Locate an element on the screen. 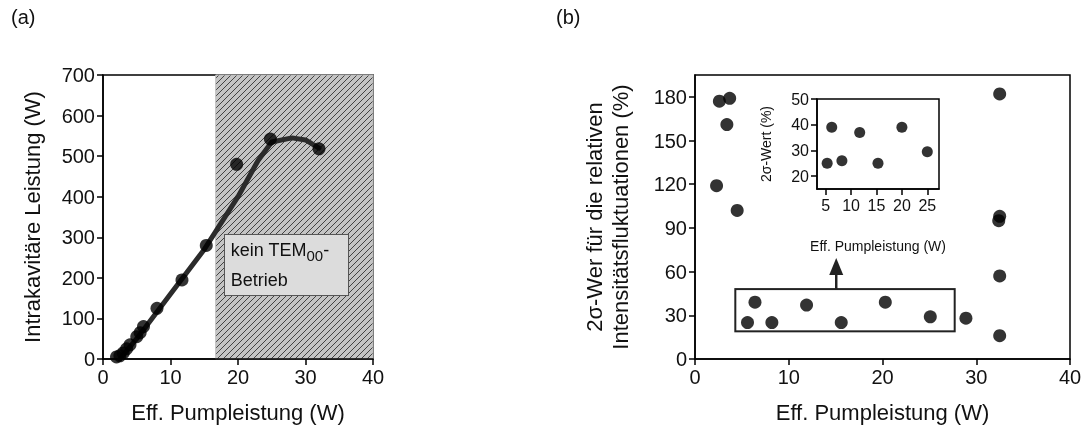 This screenshot has height=447, width=1089. y-tick-label: 120 is located at coordinates (670, 184).